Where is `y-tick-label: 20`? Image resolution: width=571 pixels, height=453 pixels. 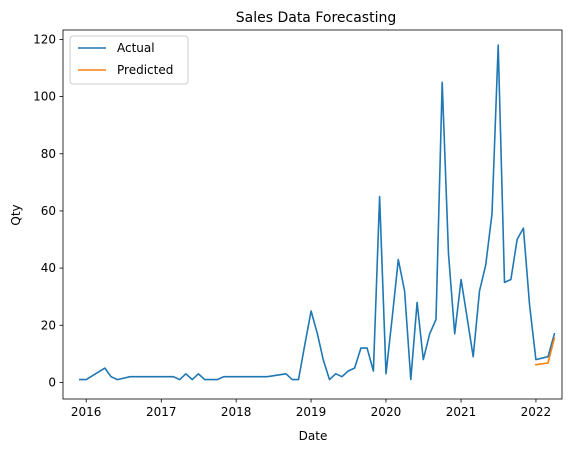
y-tick-label: 20 is located at coordinates (48, 325).